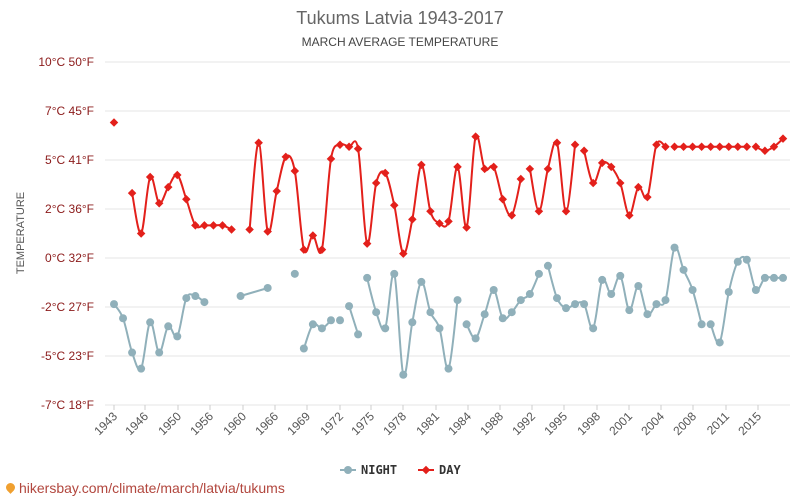 The height and width of the screenshot is (500, 800). What do you see at coordinates (439, 470) in the screenshot?
I see `legend-item-day: DAY` at bounding box center [439, 470].